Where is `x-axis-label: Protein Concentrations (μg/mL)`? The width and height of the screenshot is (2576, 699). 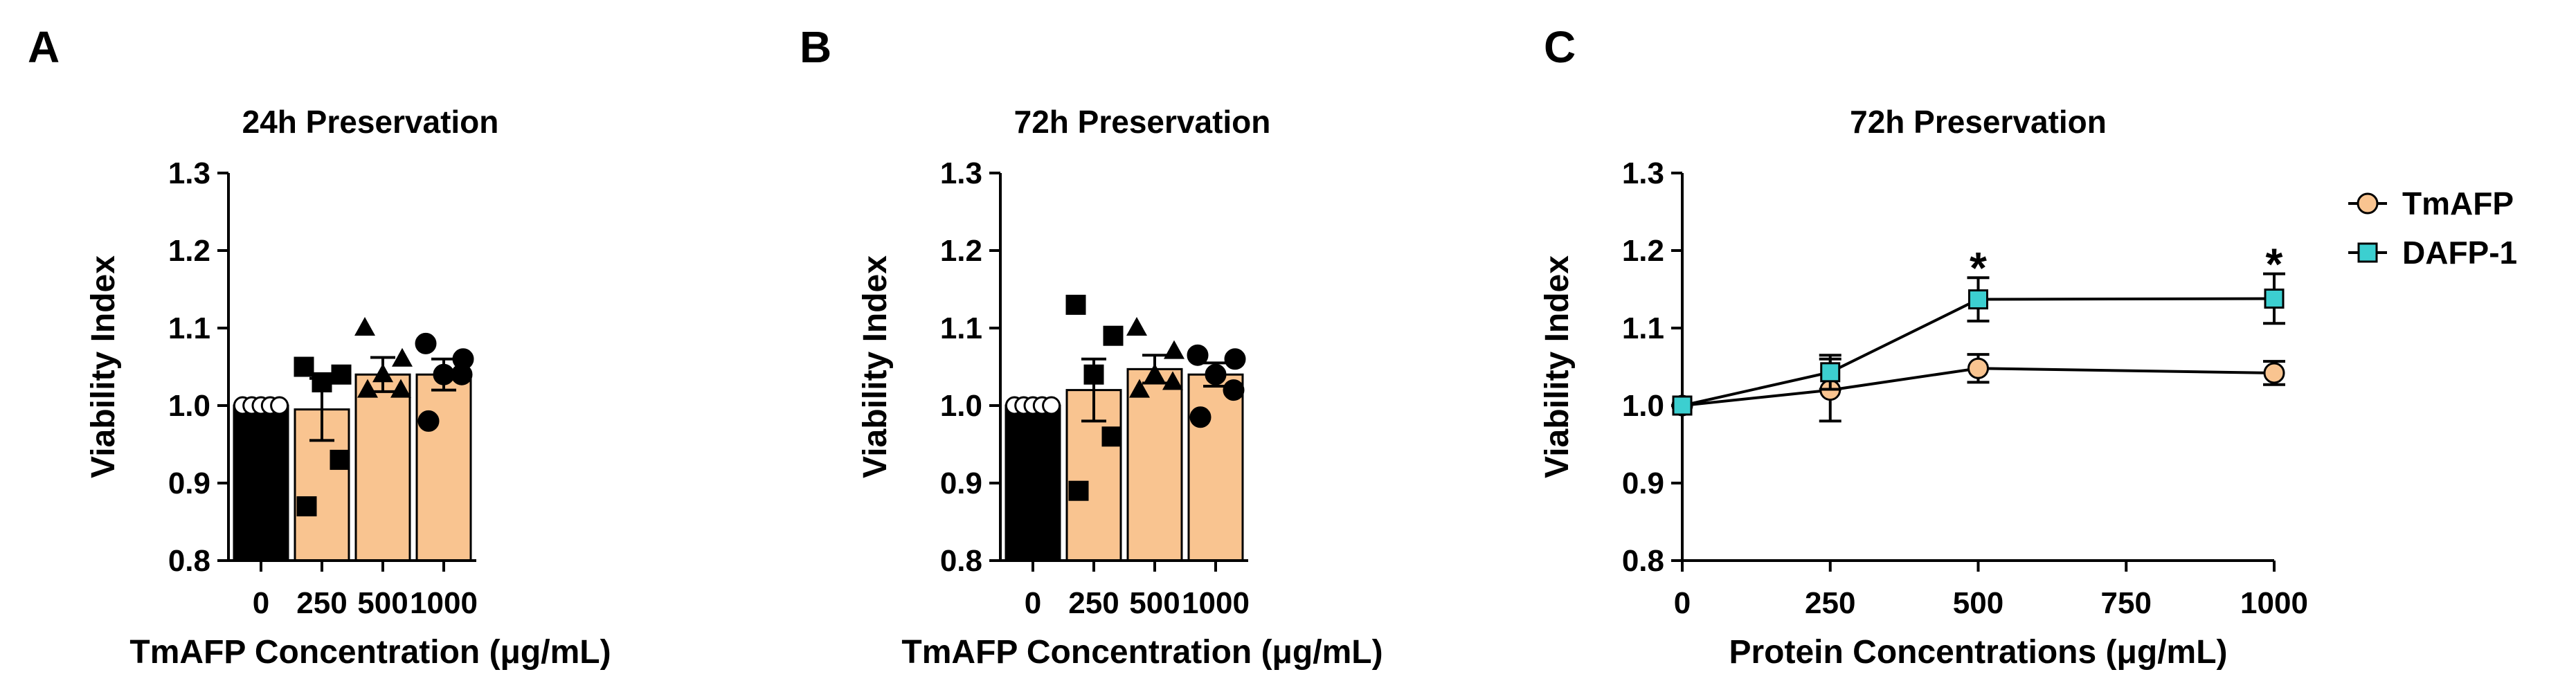 x-axis-label: Protein Concentrations (μg/mL) is located at coordinates (1978, 652).